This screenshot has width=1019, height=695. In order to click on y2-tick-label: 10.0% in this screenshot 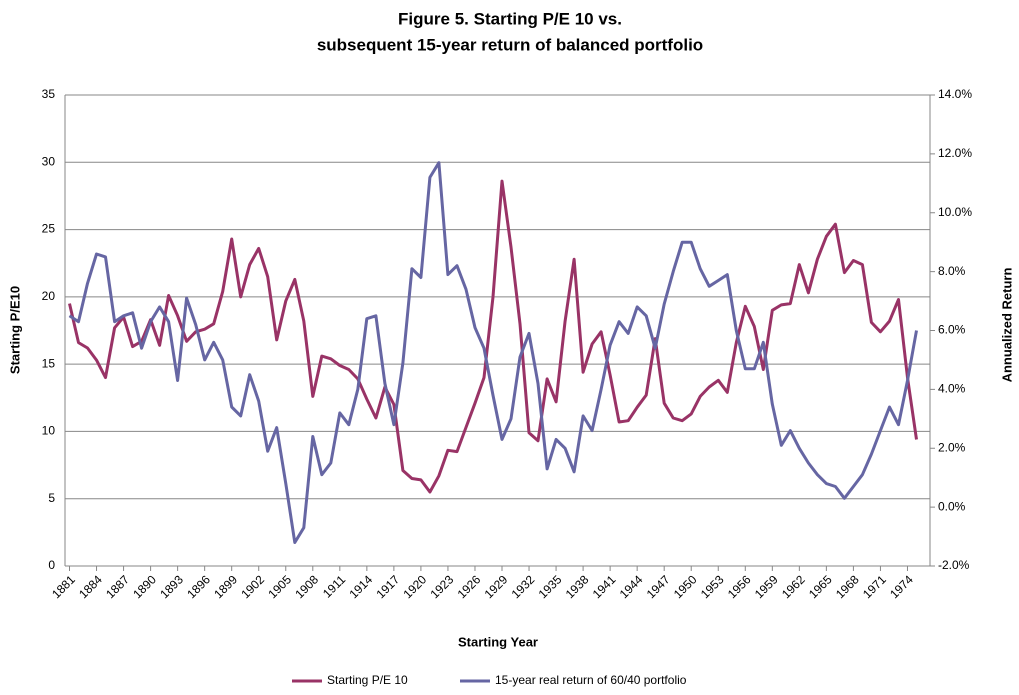, I will do `click(955, 212)`.